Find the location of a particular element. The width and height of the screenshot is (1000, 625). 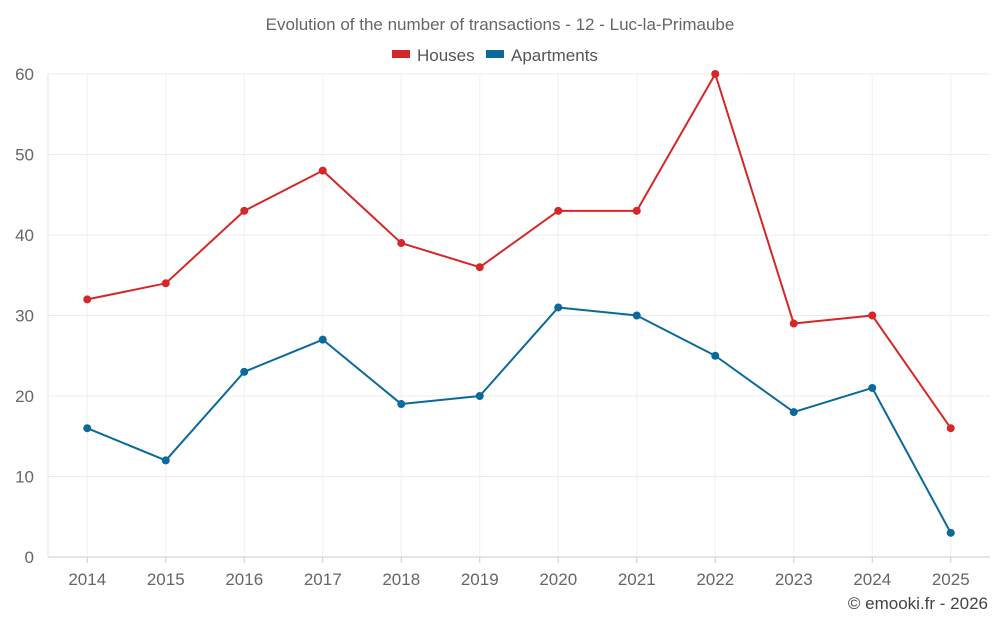

x-tick-label: 2024 is located at coordinates (872, 579).